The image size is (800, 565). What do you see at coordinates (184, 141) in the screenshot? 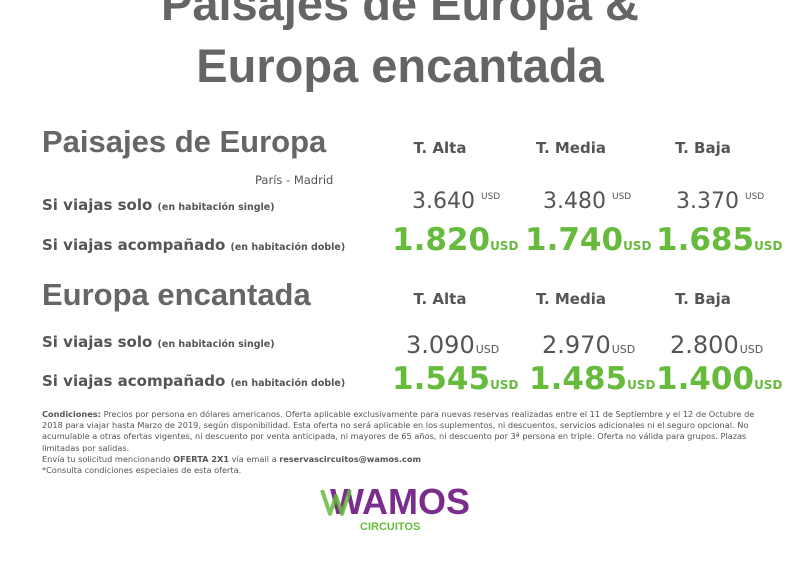
I see `section-title-paisajes: Paisajes de Europa` at bounding box center [184, 141].